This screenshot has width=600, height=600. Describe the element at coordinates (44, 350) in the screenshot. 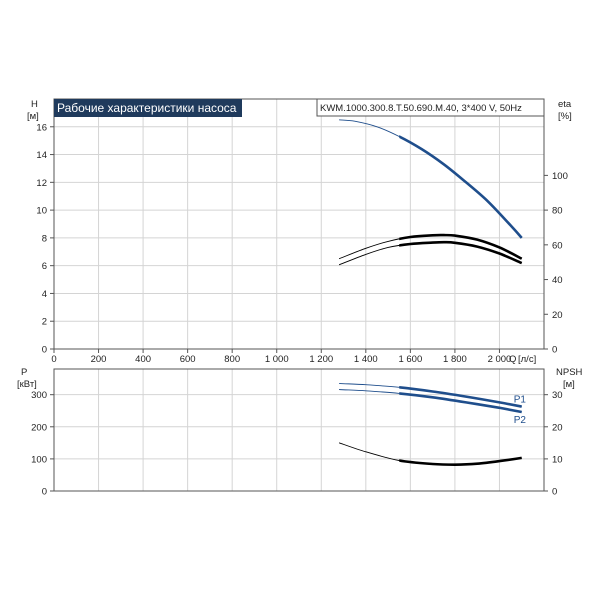

I see `top-left-tick-label: 0` at that location.